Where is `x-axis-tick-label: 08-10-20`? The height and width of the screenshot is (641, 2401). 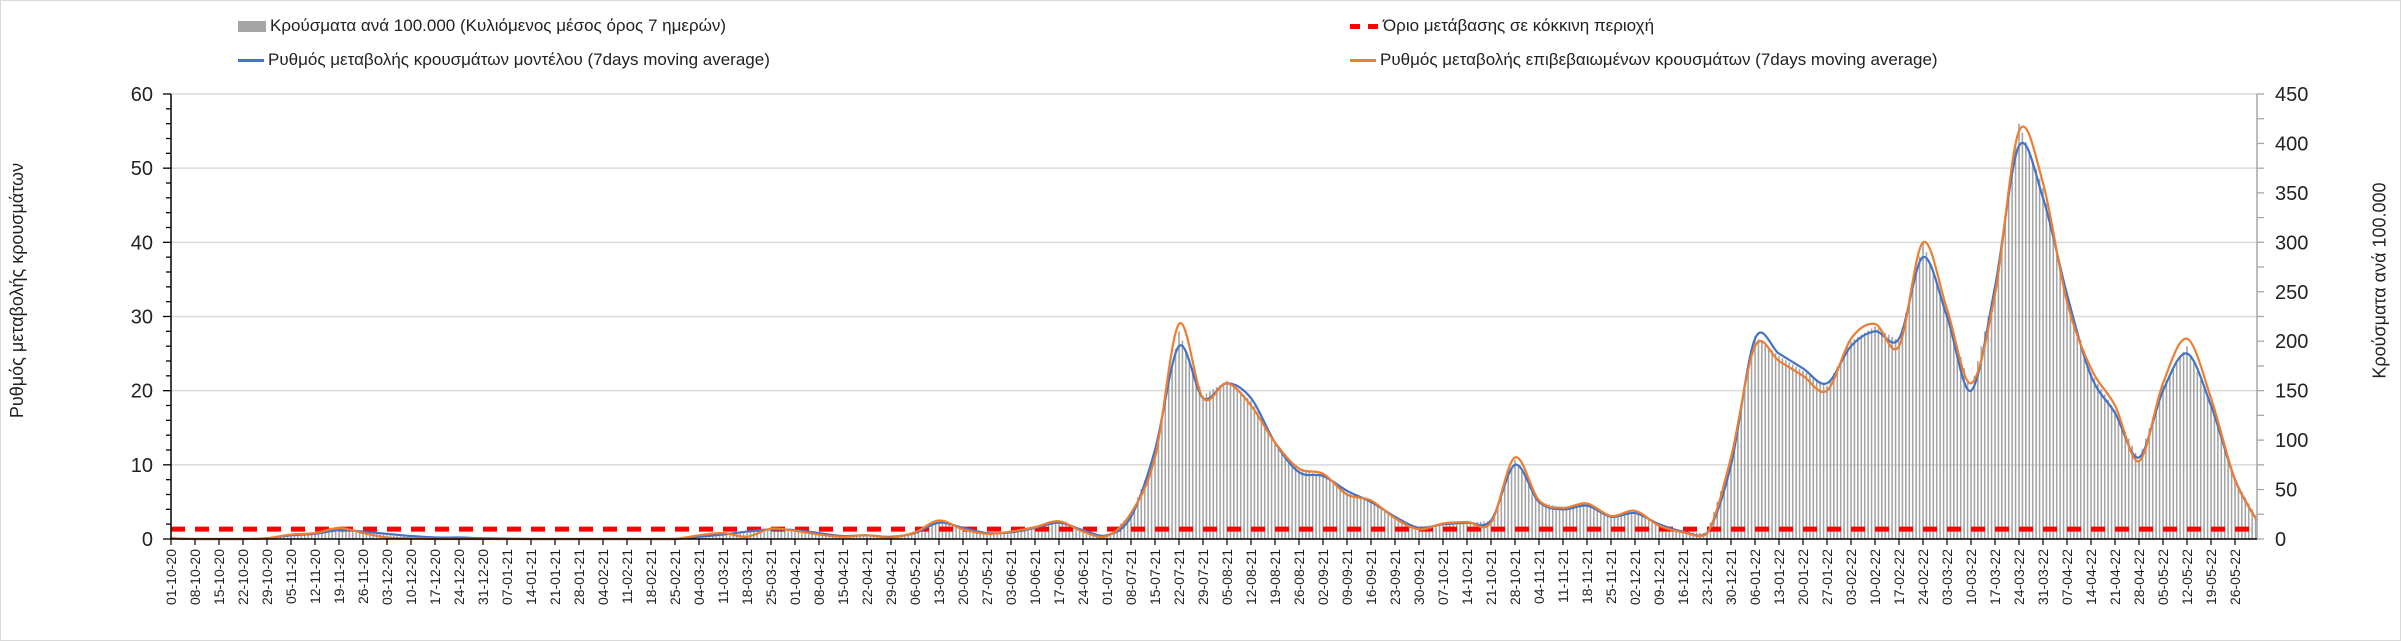
x-axis-tick-label: 08-10-20 is located at coordinates (195, 577).